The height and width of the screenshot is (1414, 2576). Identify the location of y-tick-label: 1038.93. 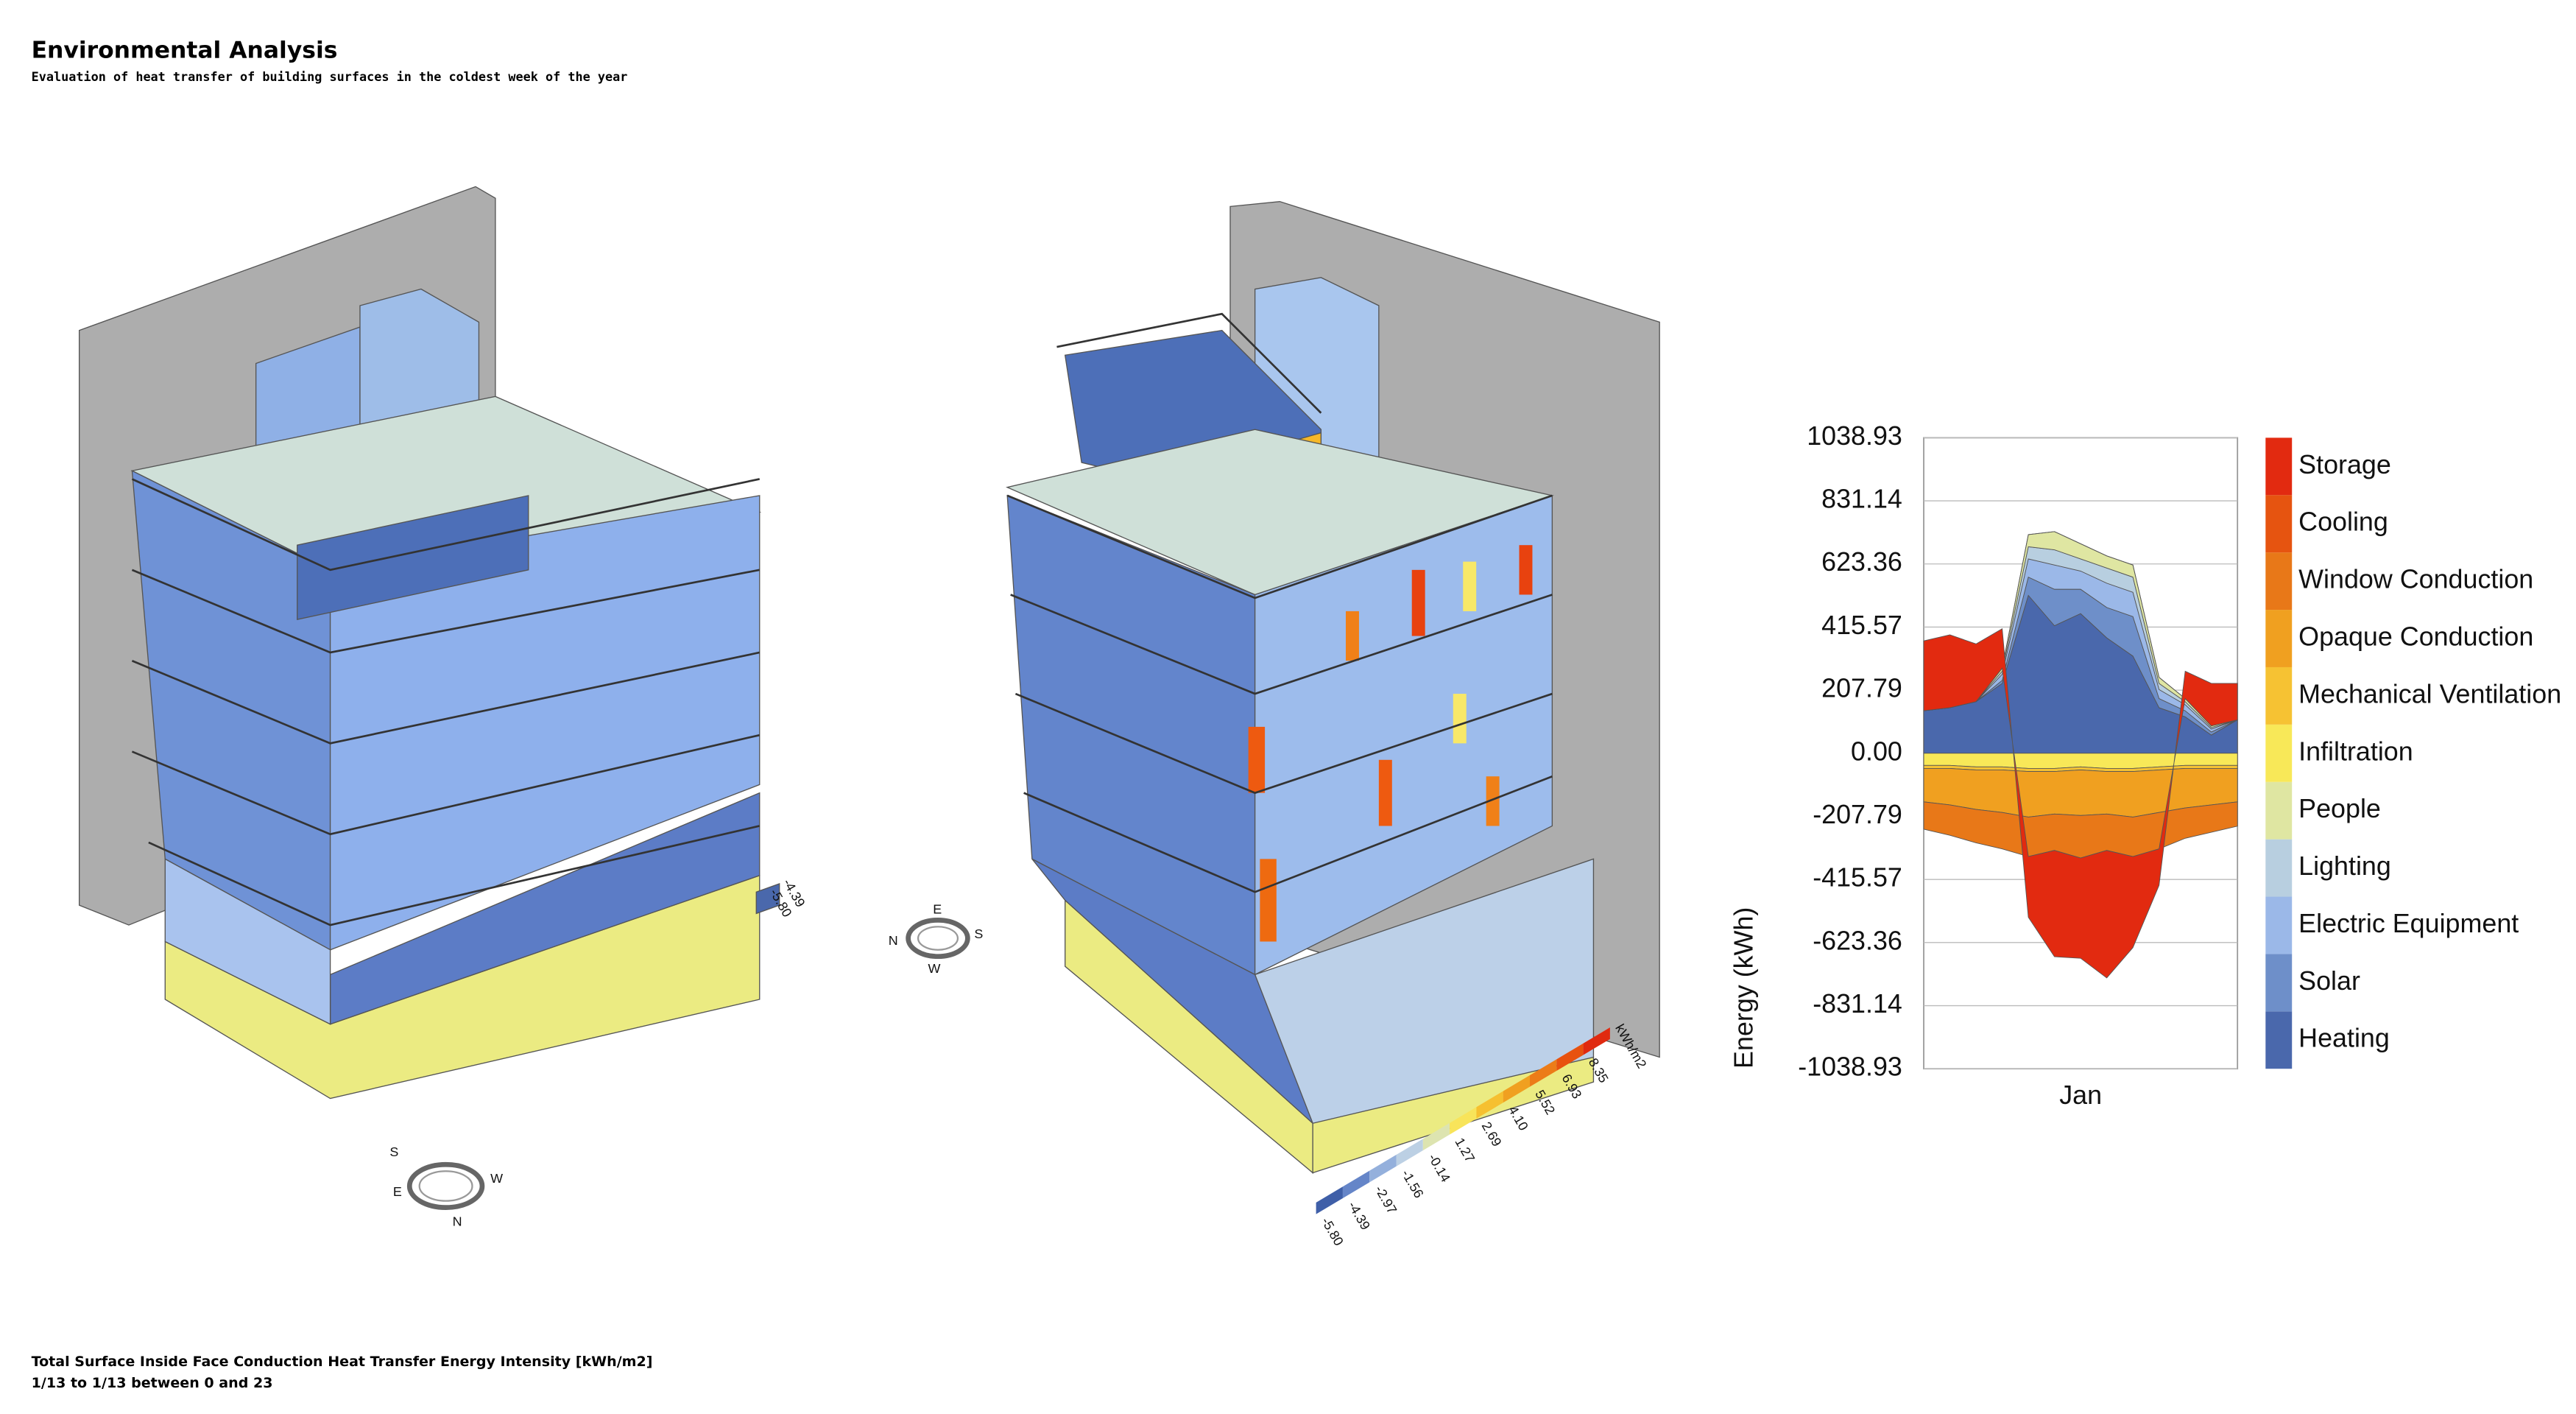
(1854, 436).